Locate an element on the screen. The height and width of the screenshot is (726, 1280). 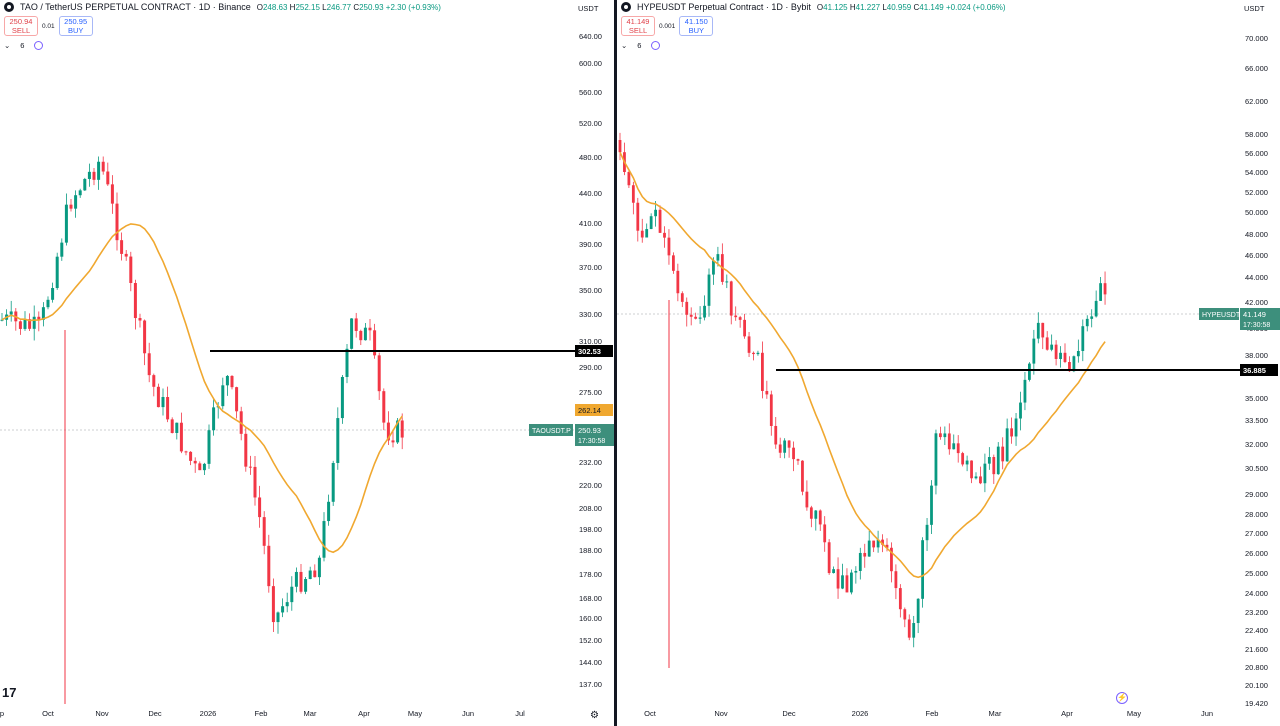
gear-icon: ⚙ is located at coordinates (594, 715).